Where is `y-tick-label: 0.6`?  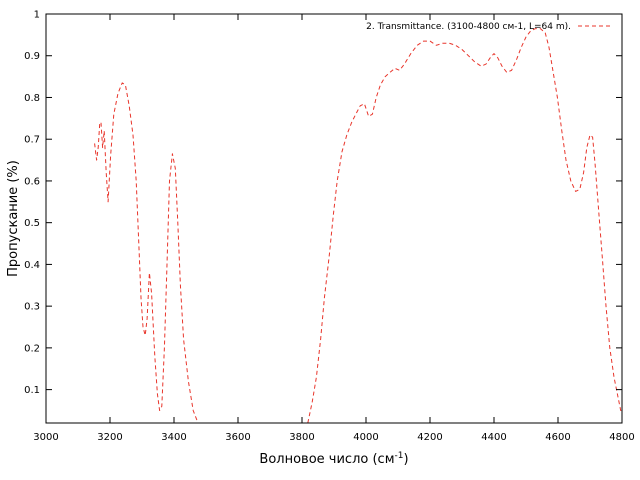 y-tick-label: 0.6 is located at coordinates (32, 181).